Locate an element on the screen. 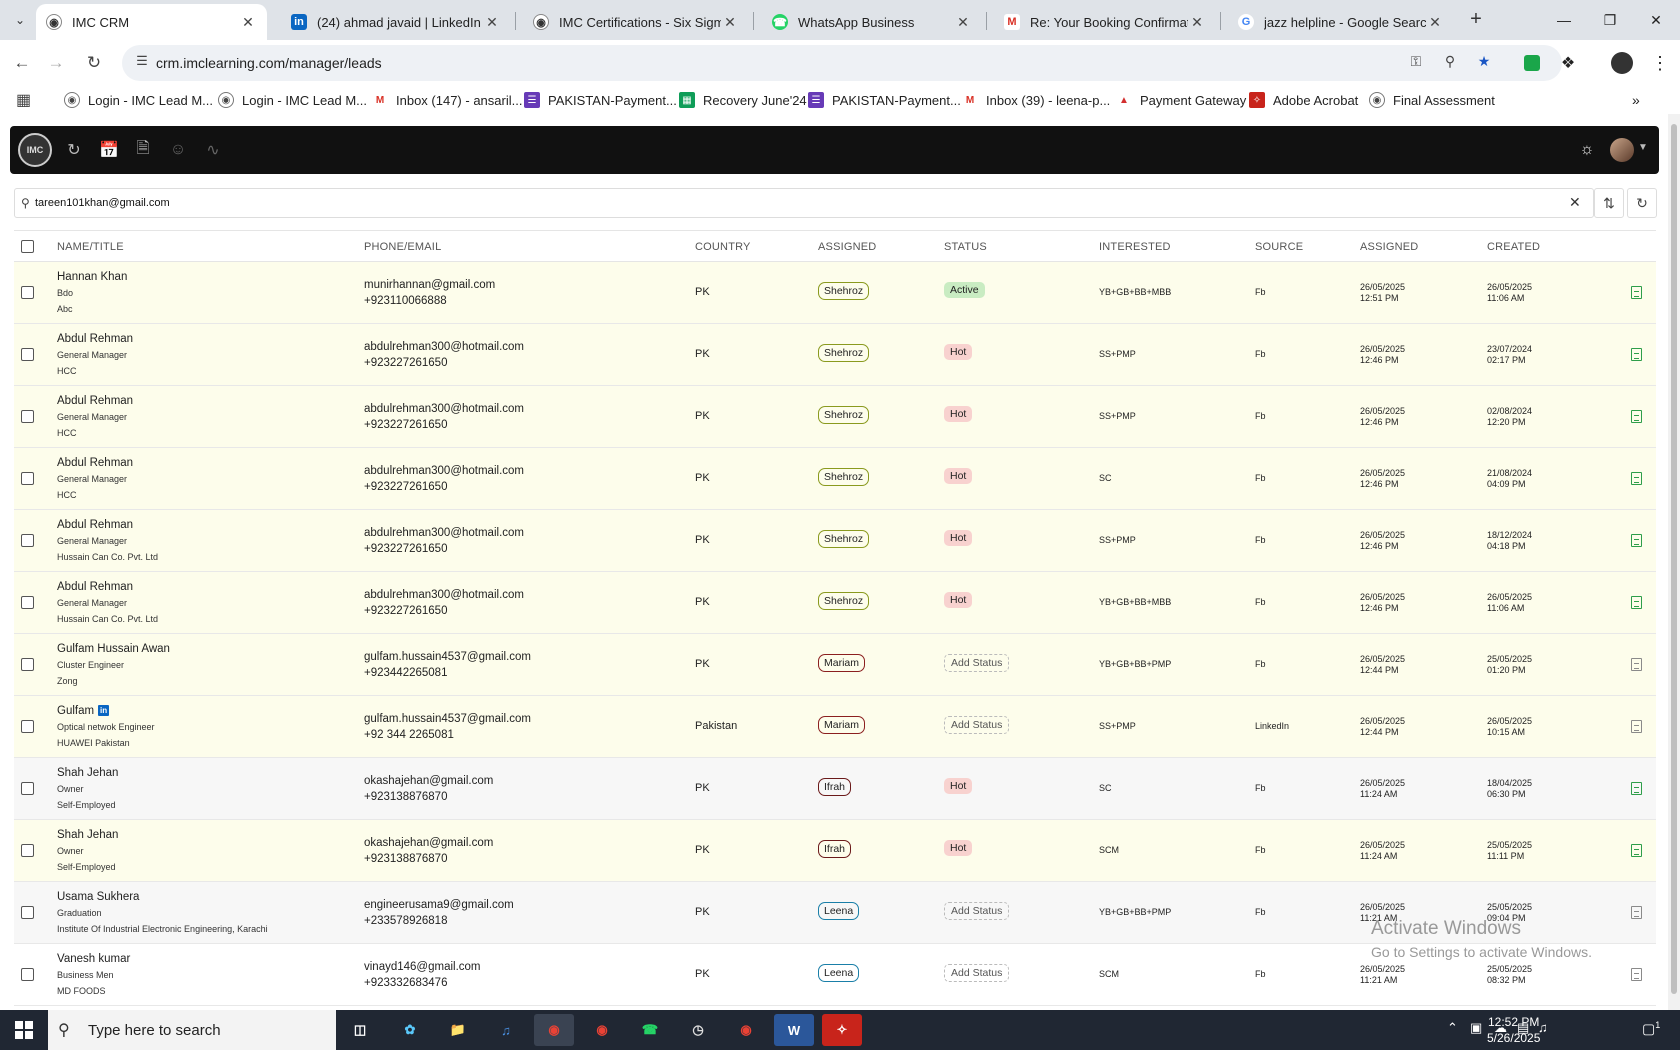 This screenshot has height=1050, width=1680. new-tab-button: + is located at coordinates (1476, 19).